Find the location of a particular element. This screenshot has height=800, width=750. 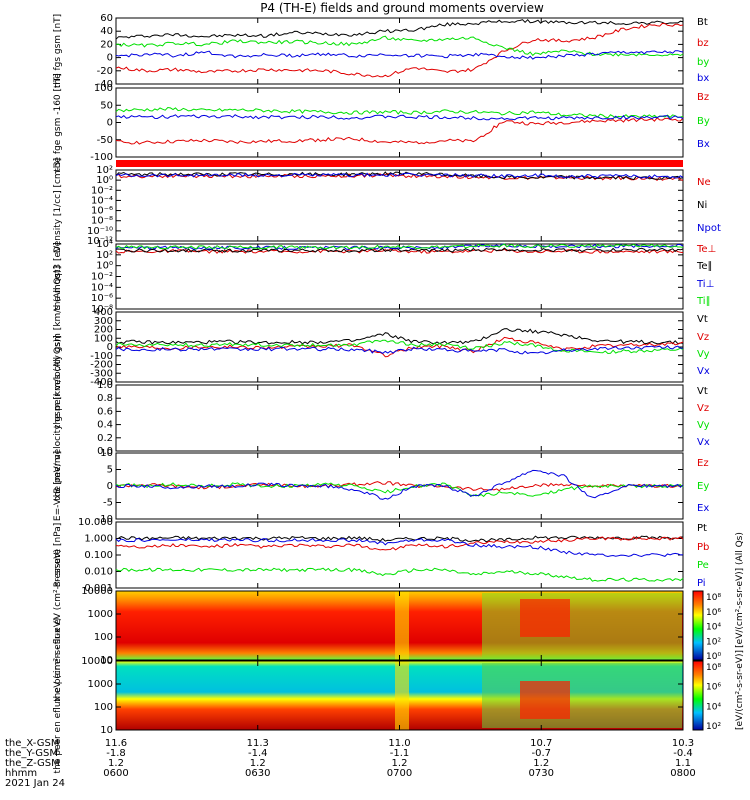

x-tick-label: 10.3 is located at coordinates (683, 743).